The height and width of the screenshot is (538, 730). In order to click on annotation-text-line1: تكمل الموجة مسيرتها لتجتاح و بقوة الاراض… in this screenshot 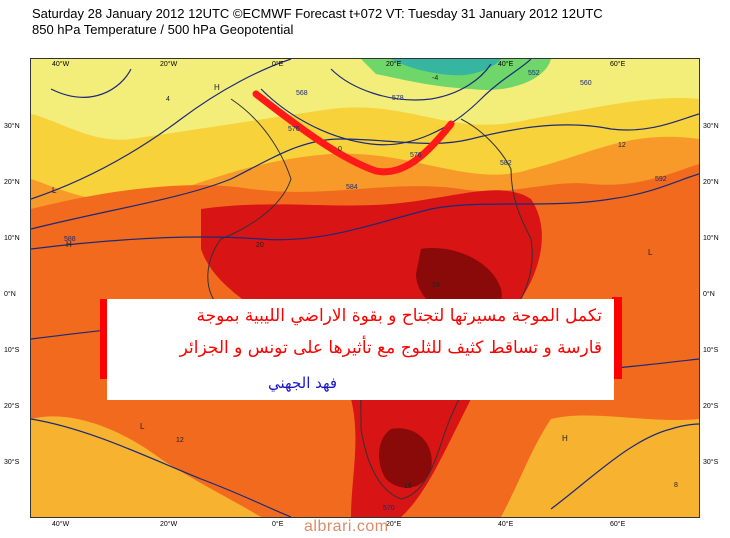, I will do `click(399, 316)`.